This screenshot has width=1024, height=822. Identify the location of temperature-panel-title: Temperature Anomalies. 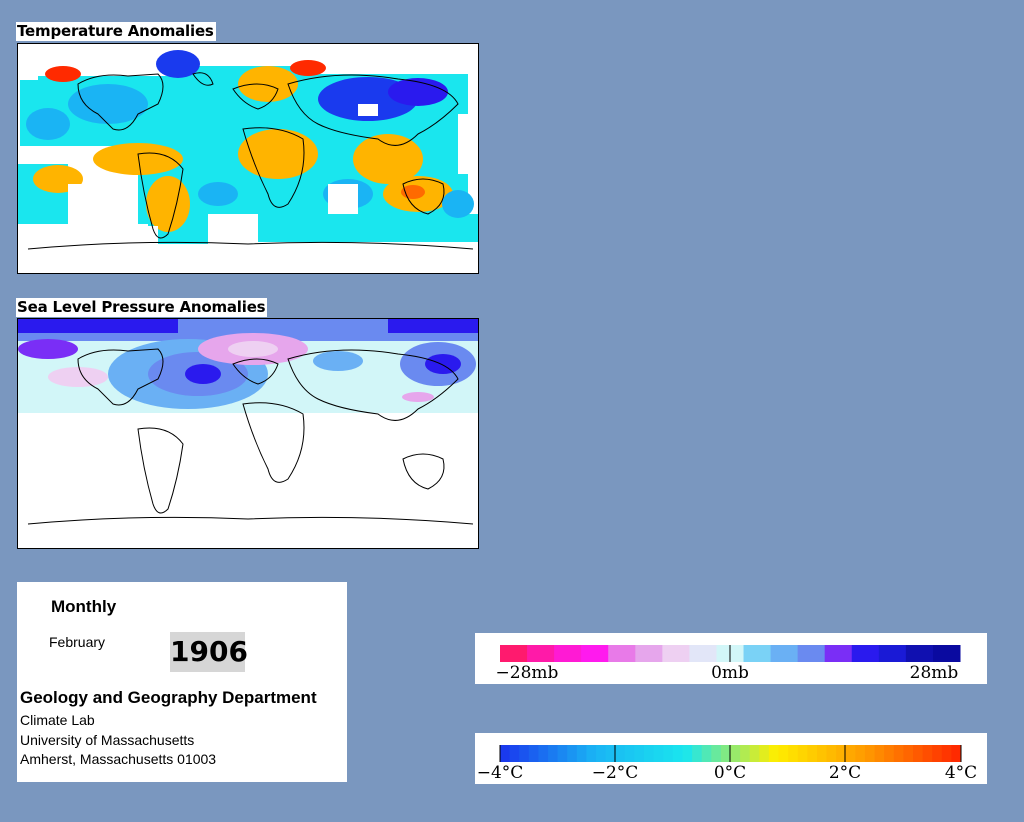
(116, 31).